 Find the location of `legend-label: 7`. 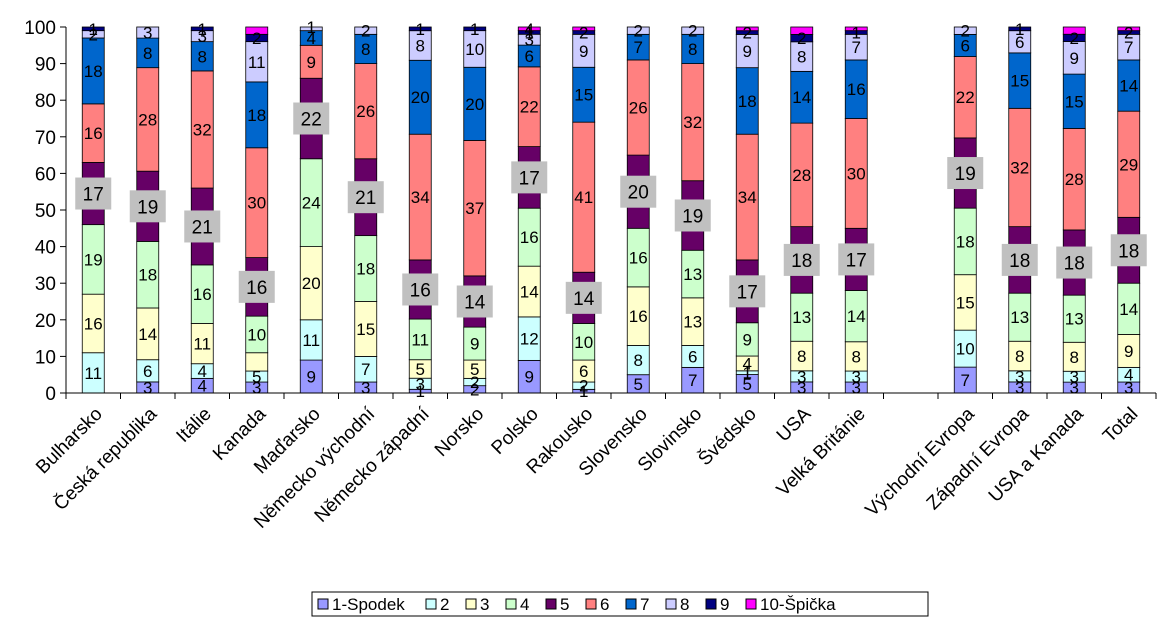

legend-label: 7 is located at coordinates (644, 604).